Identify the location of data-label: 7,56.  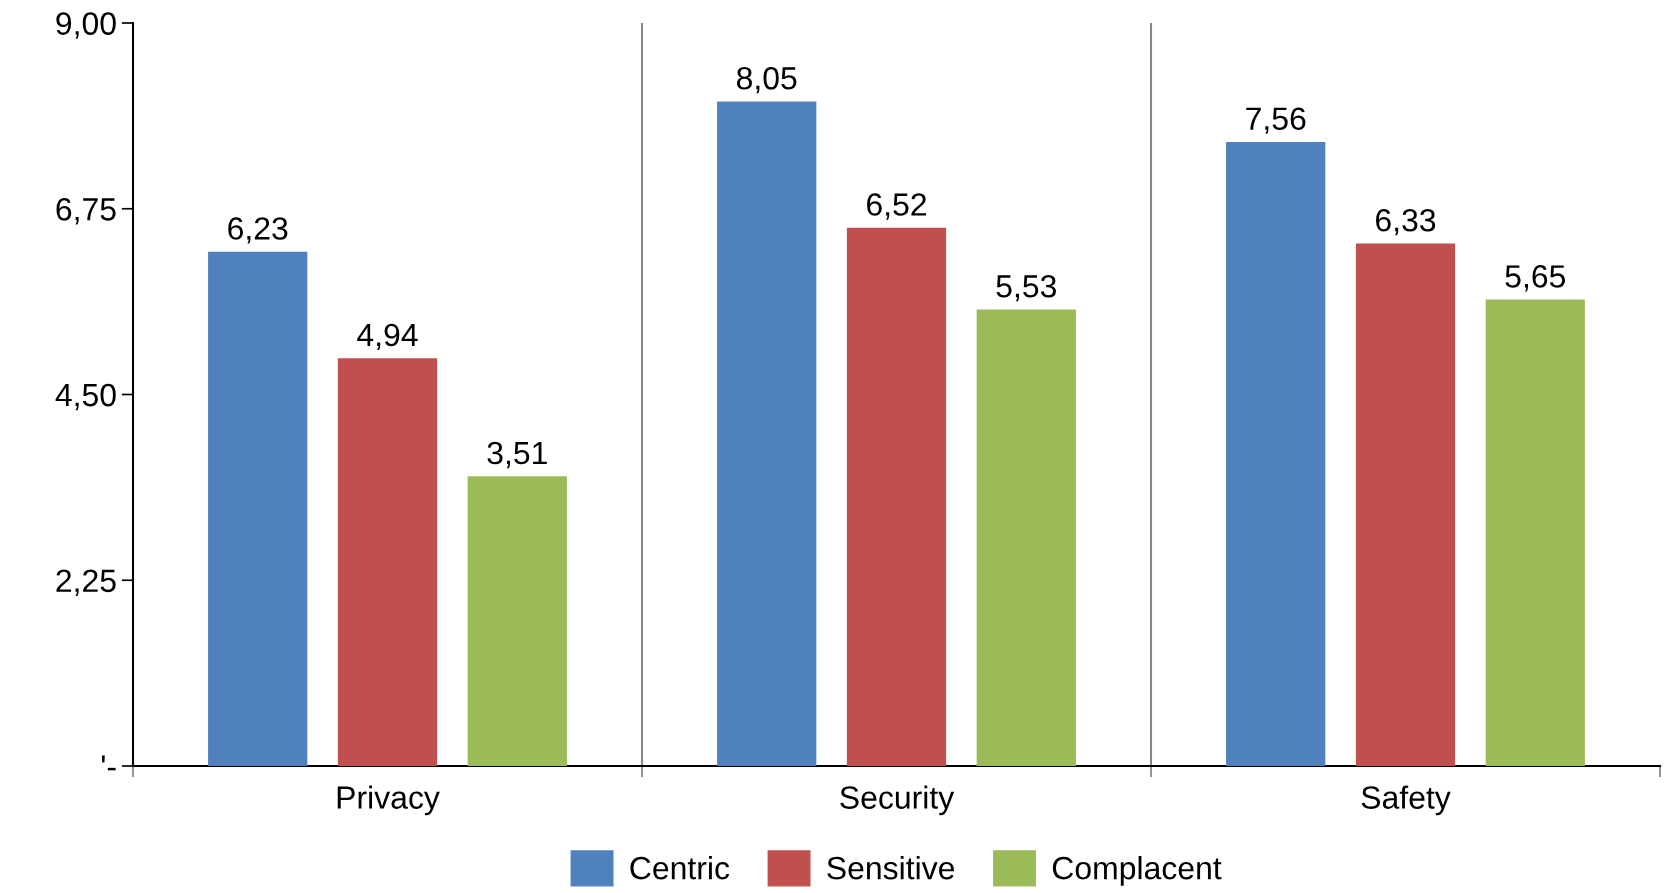
(1276, 120).